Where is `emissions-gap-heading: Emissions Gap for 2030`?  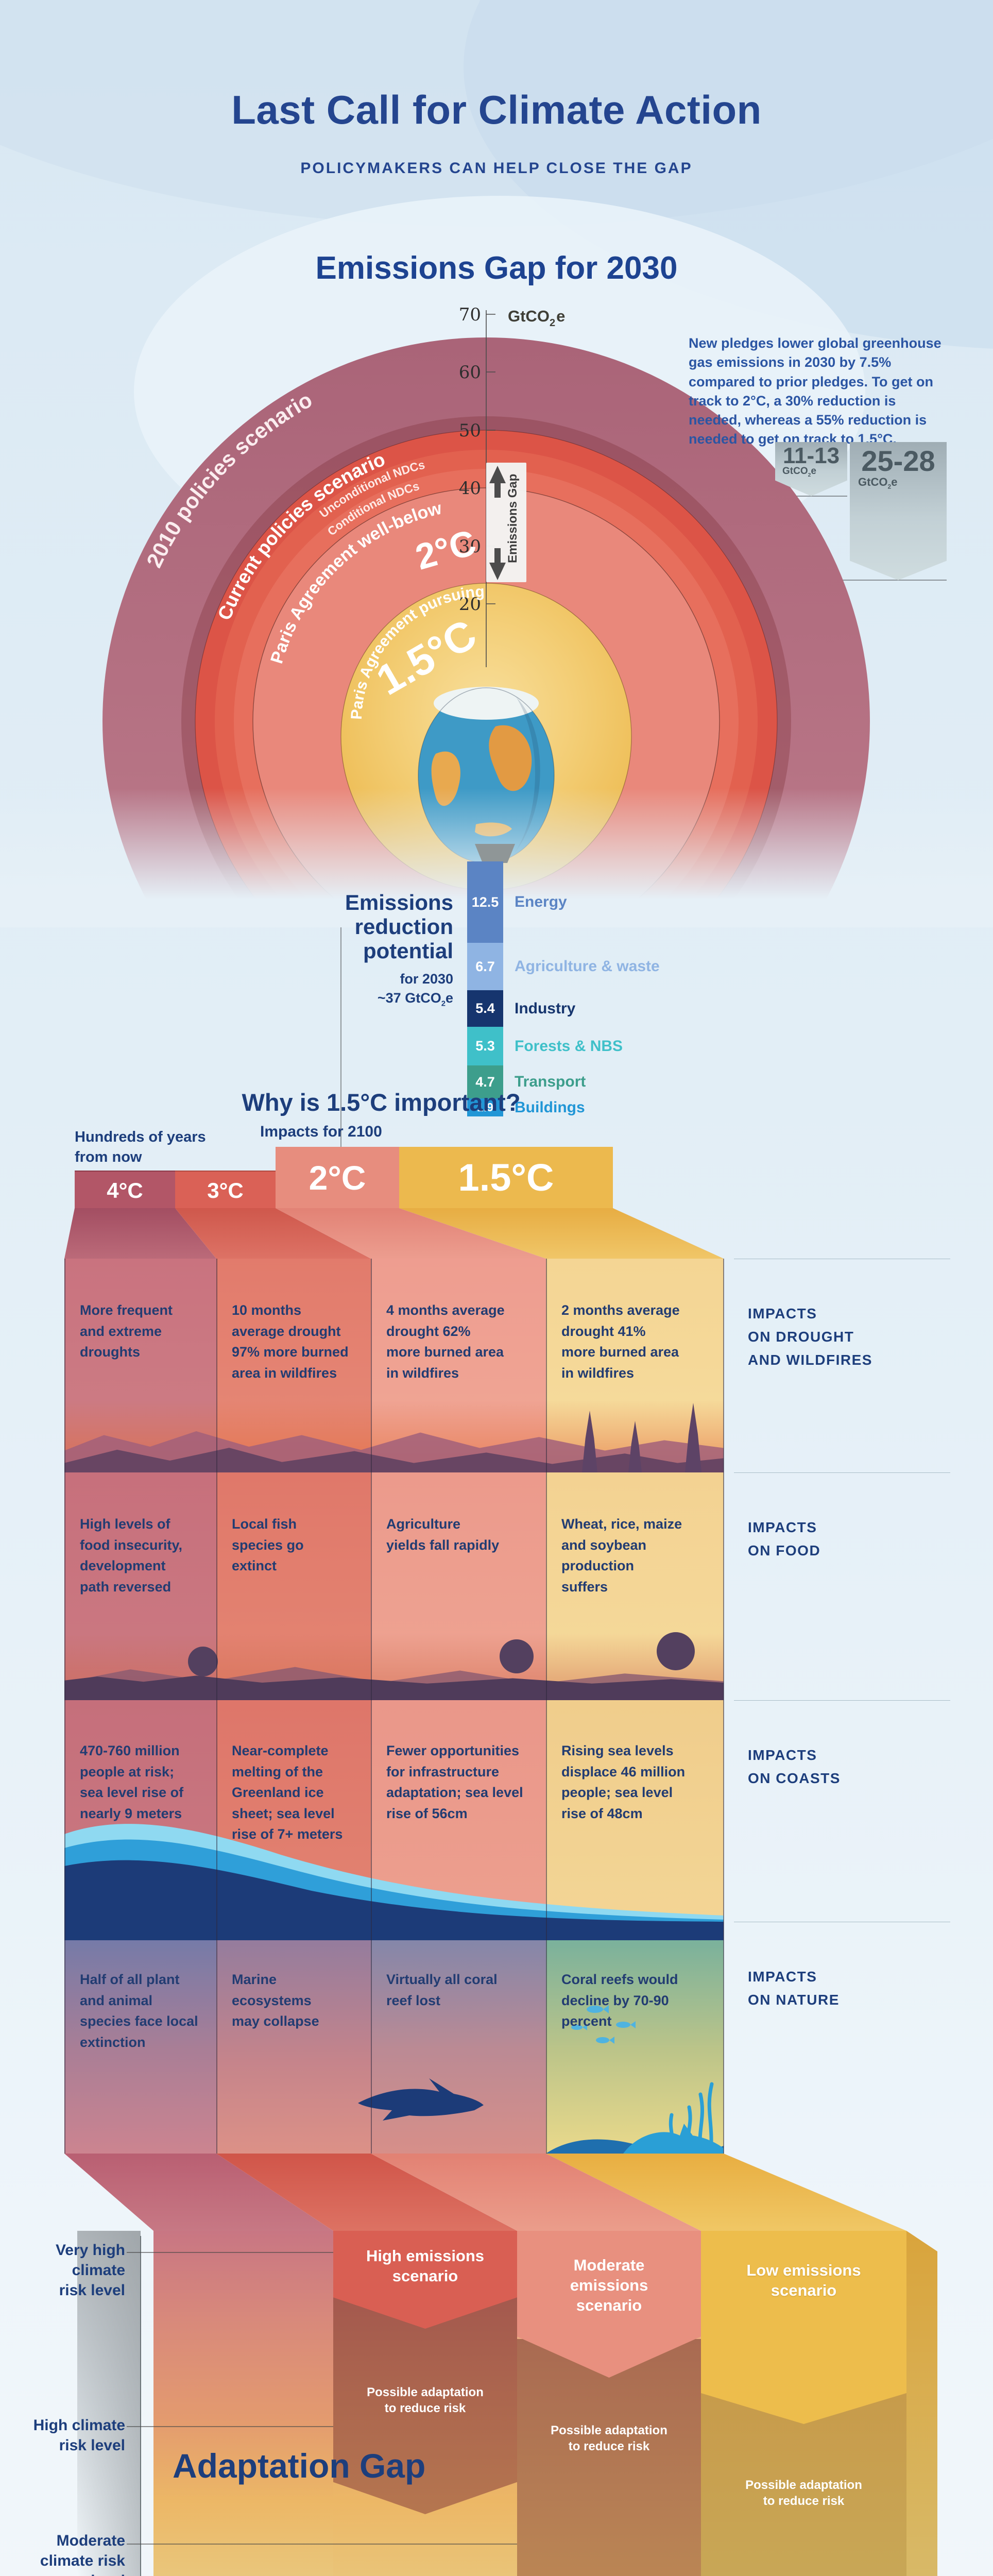
emissions-gap-heading: Emissions Gap for 2030 is located at coordinates (496, 268).